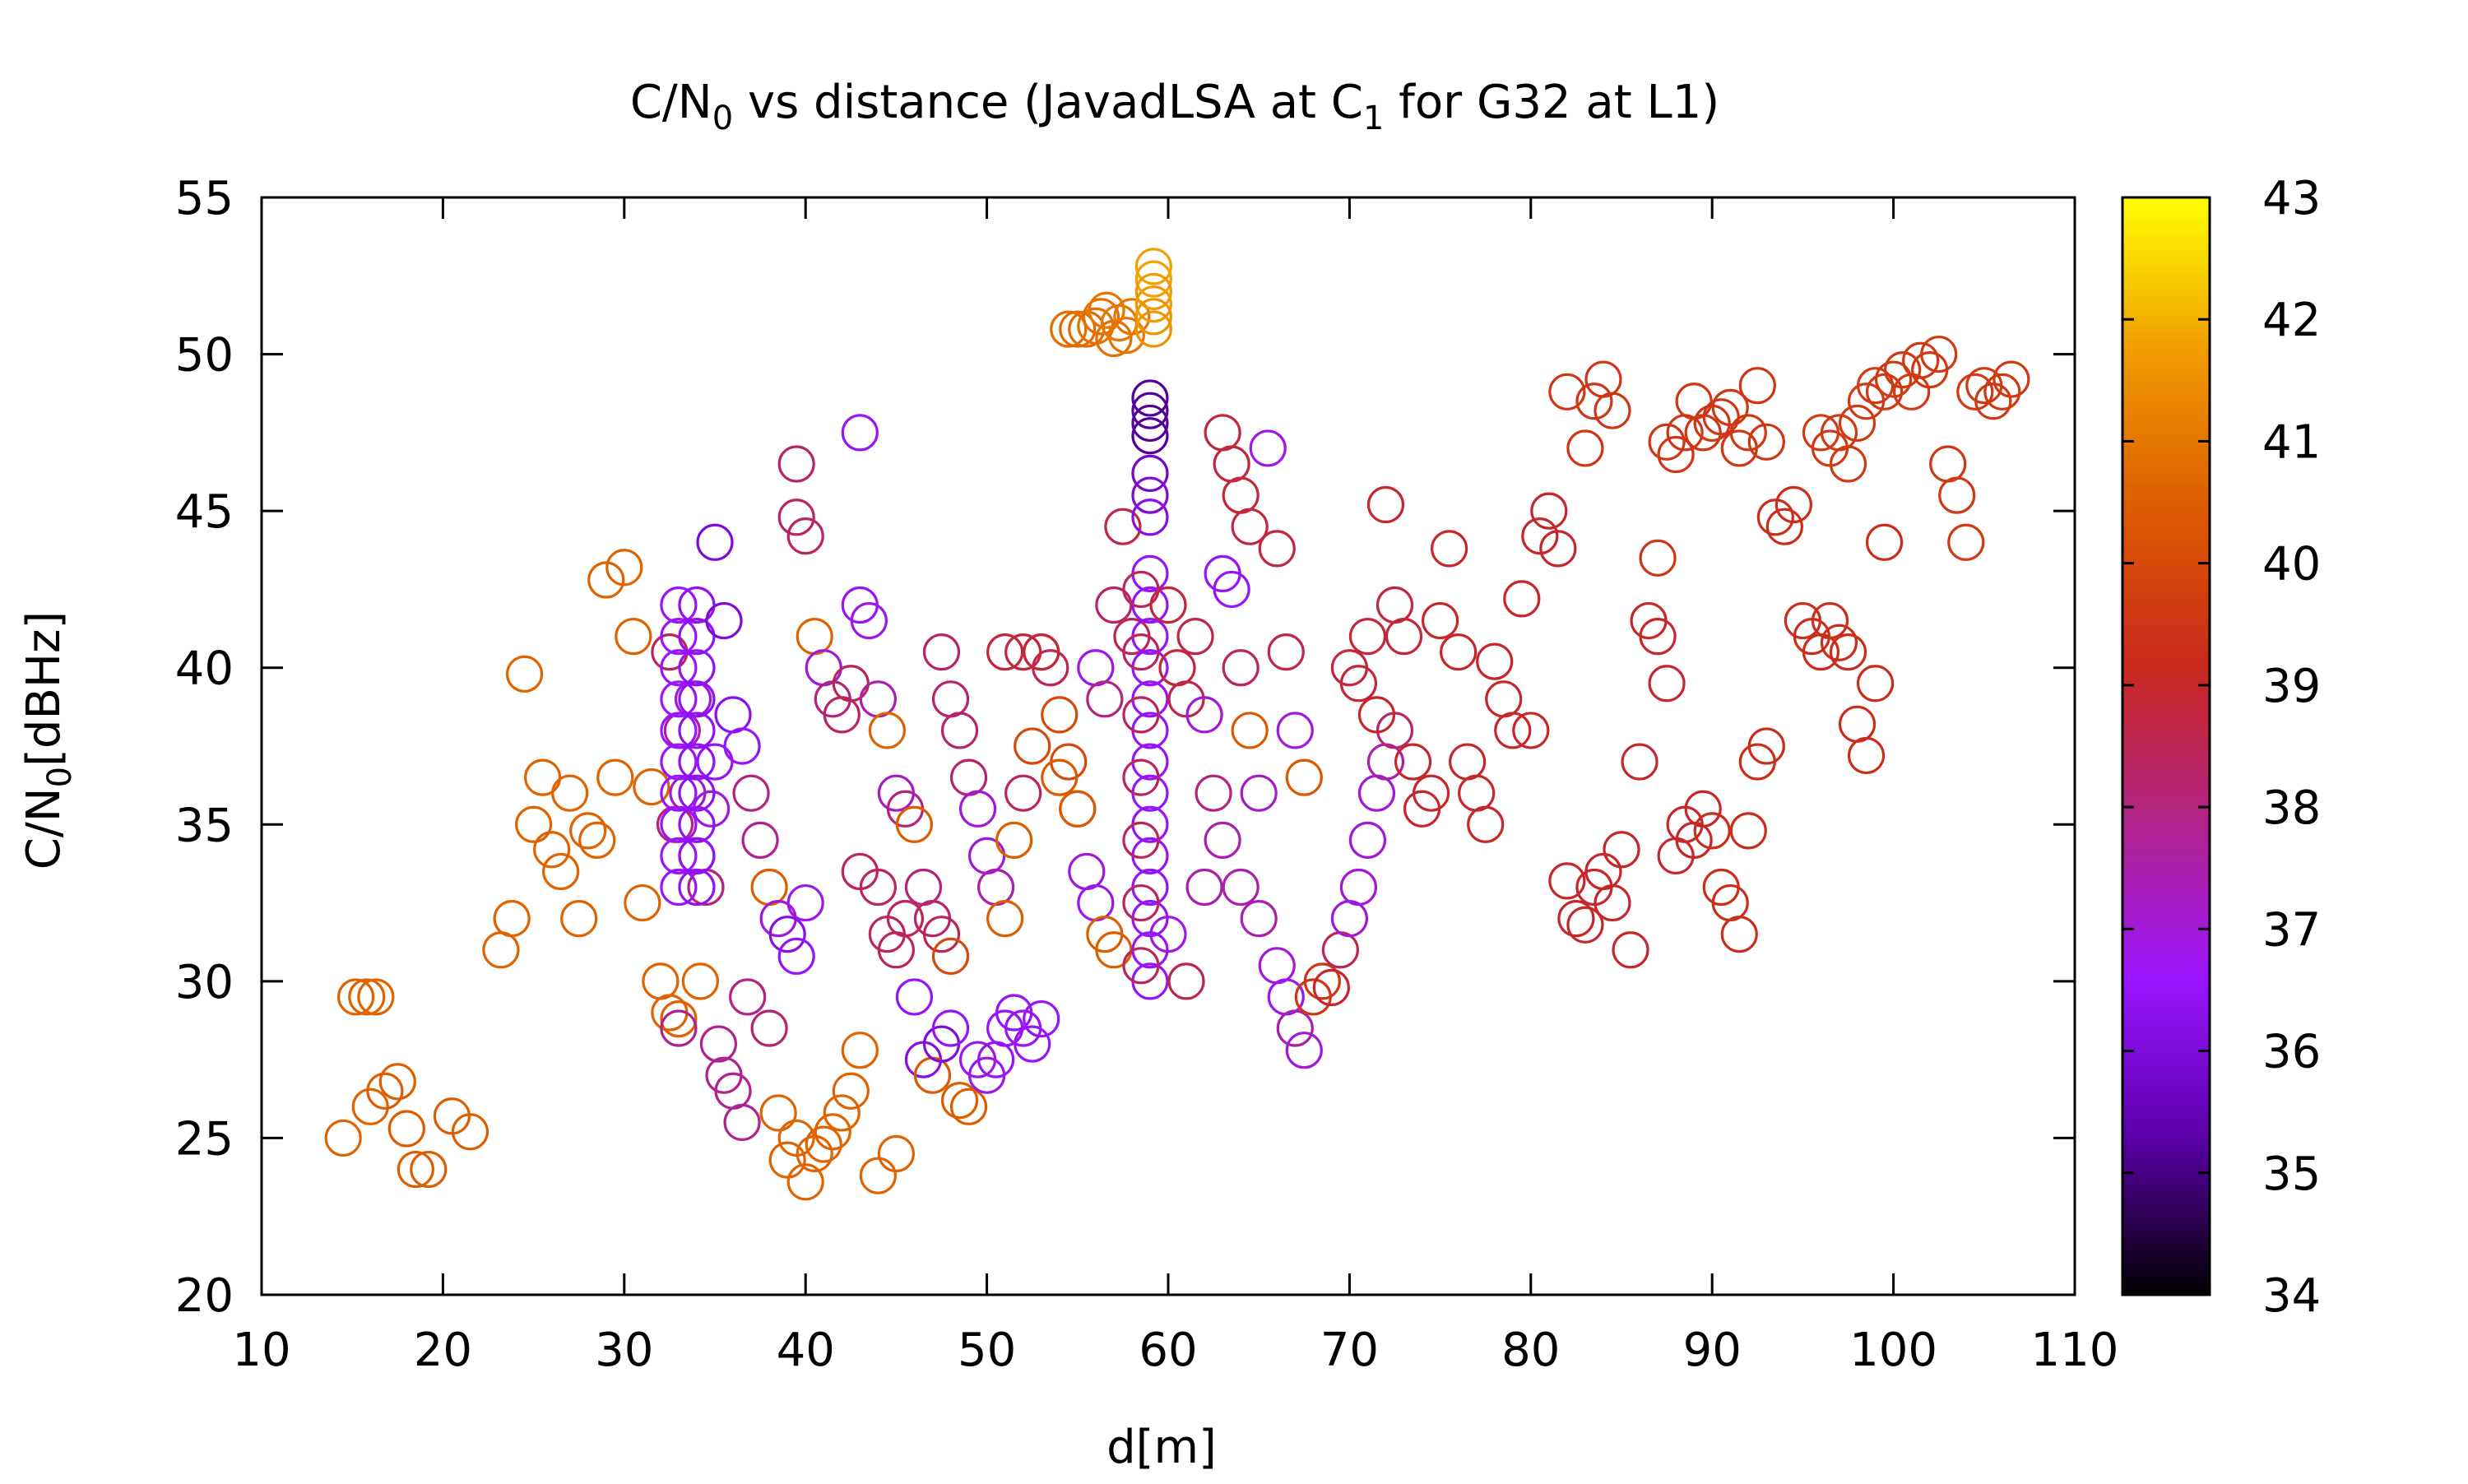 The width and height of the screenshot is (2468, 1484). I want to click on title-subscript-2: 1, so click(1373, 118).